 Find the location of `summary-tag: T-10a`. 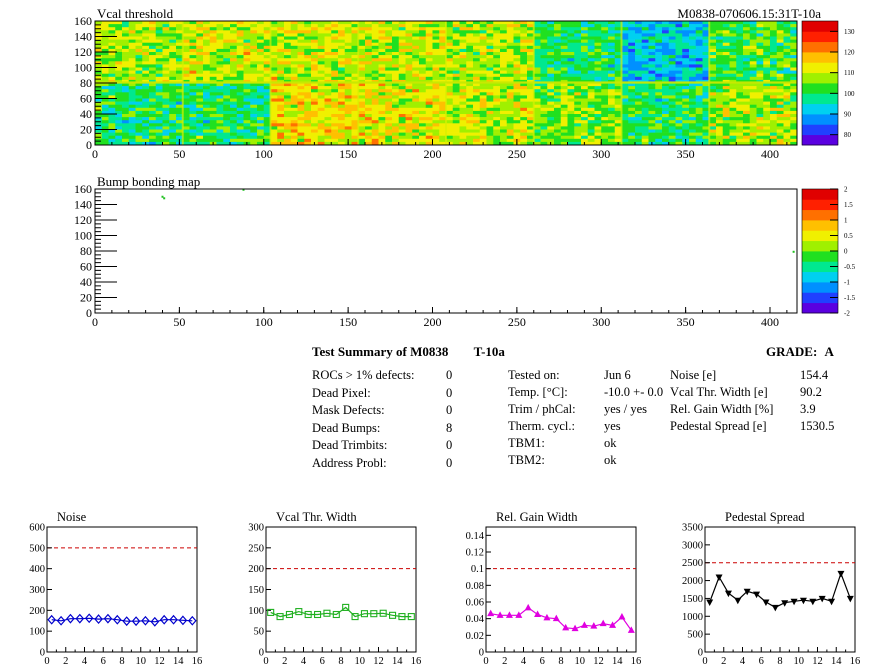

summary-tag: T-10a is located at coordinates (489, 351).